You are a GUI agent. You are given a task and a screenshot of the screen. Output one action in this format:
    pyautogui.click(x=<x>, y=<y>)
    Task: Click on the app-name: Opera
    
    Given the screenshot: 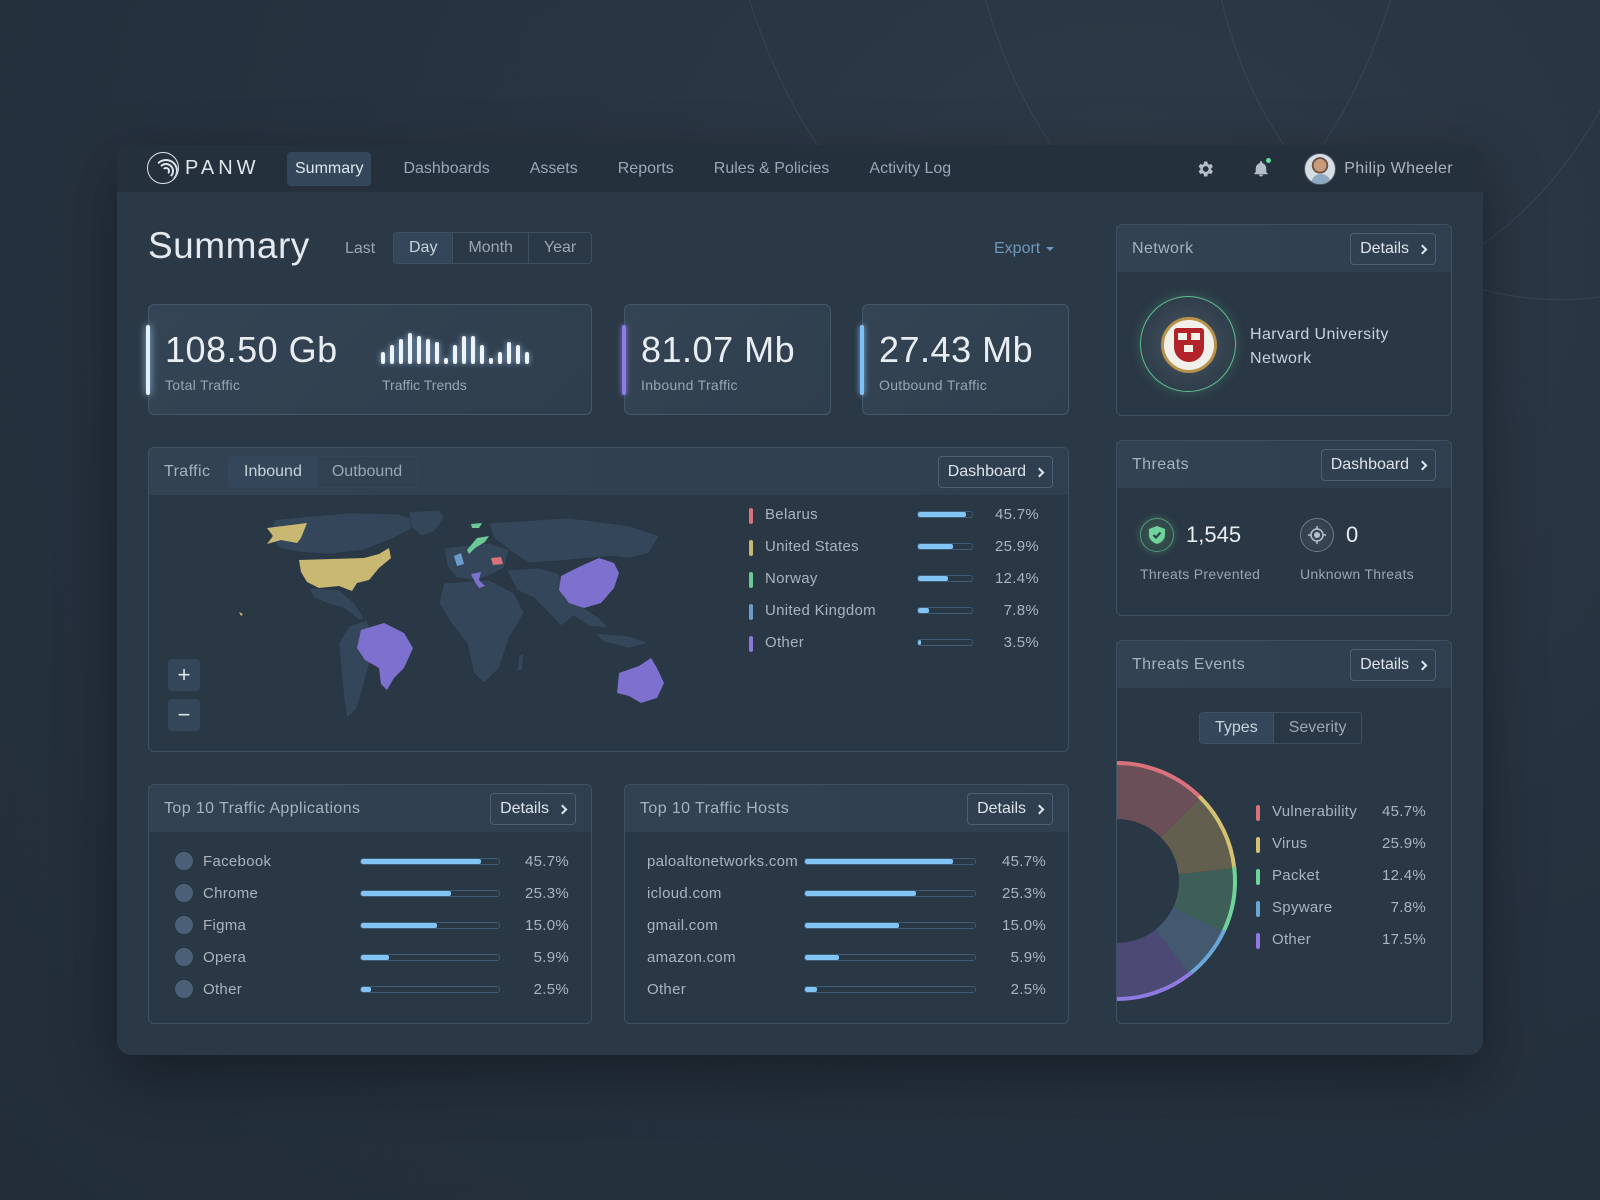 What is the action you would take?
    pyautogui.click(x=225, y=957)
    